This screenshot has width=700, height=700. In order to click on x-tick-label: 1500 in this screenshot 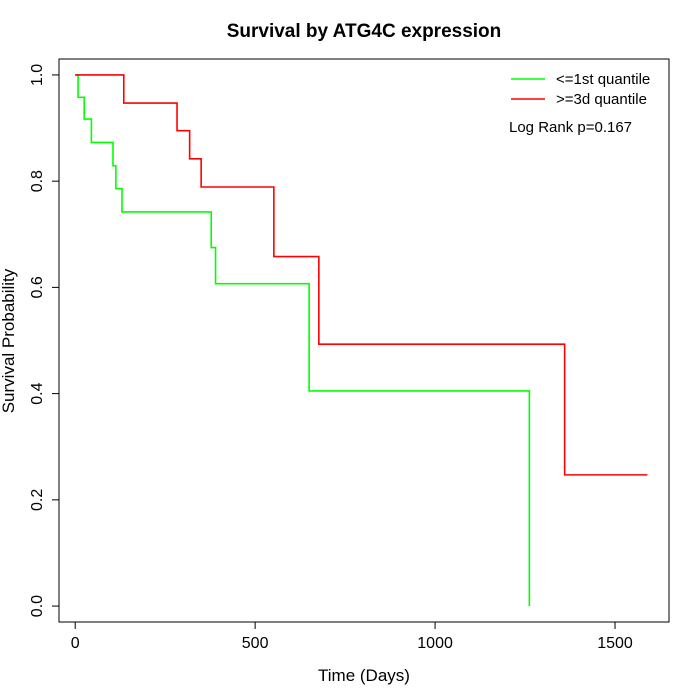, I will do `click(615, 643)`.